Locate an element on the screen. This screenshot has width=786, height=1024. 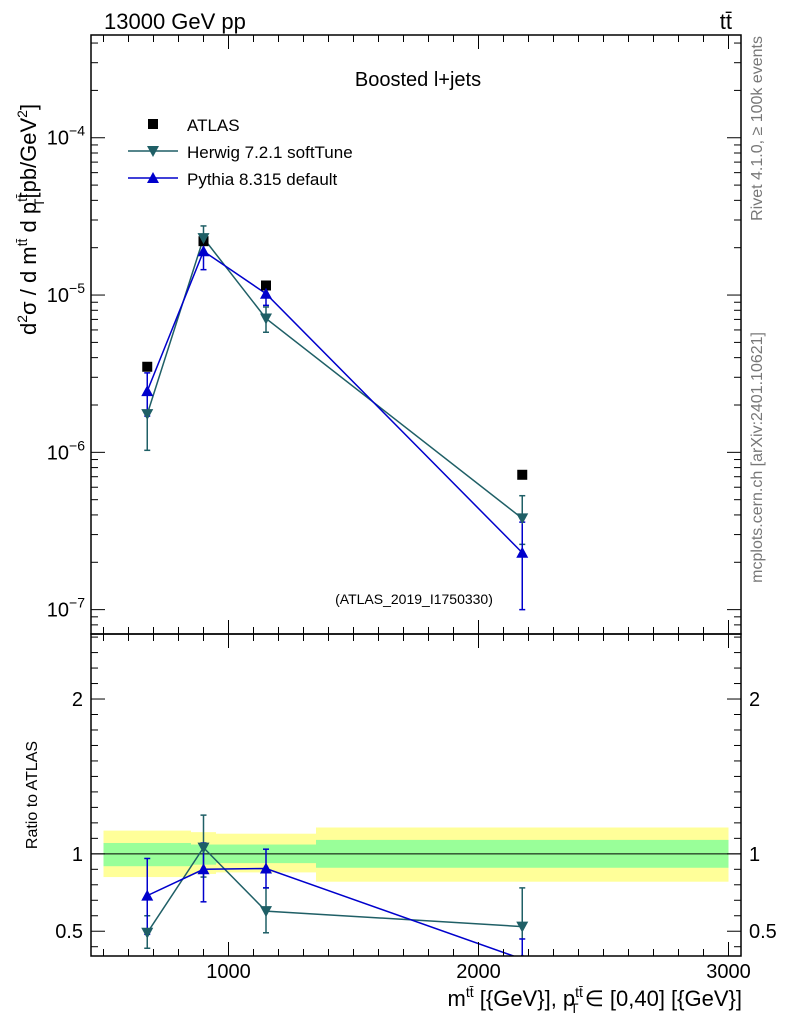
side-label-top: Rivet 4.1.0, ≥ 100k events is located at coordinates (757, 128).